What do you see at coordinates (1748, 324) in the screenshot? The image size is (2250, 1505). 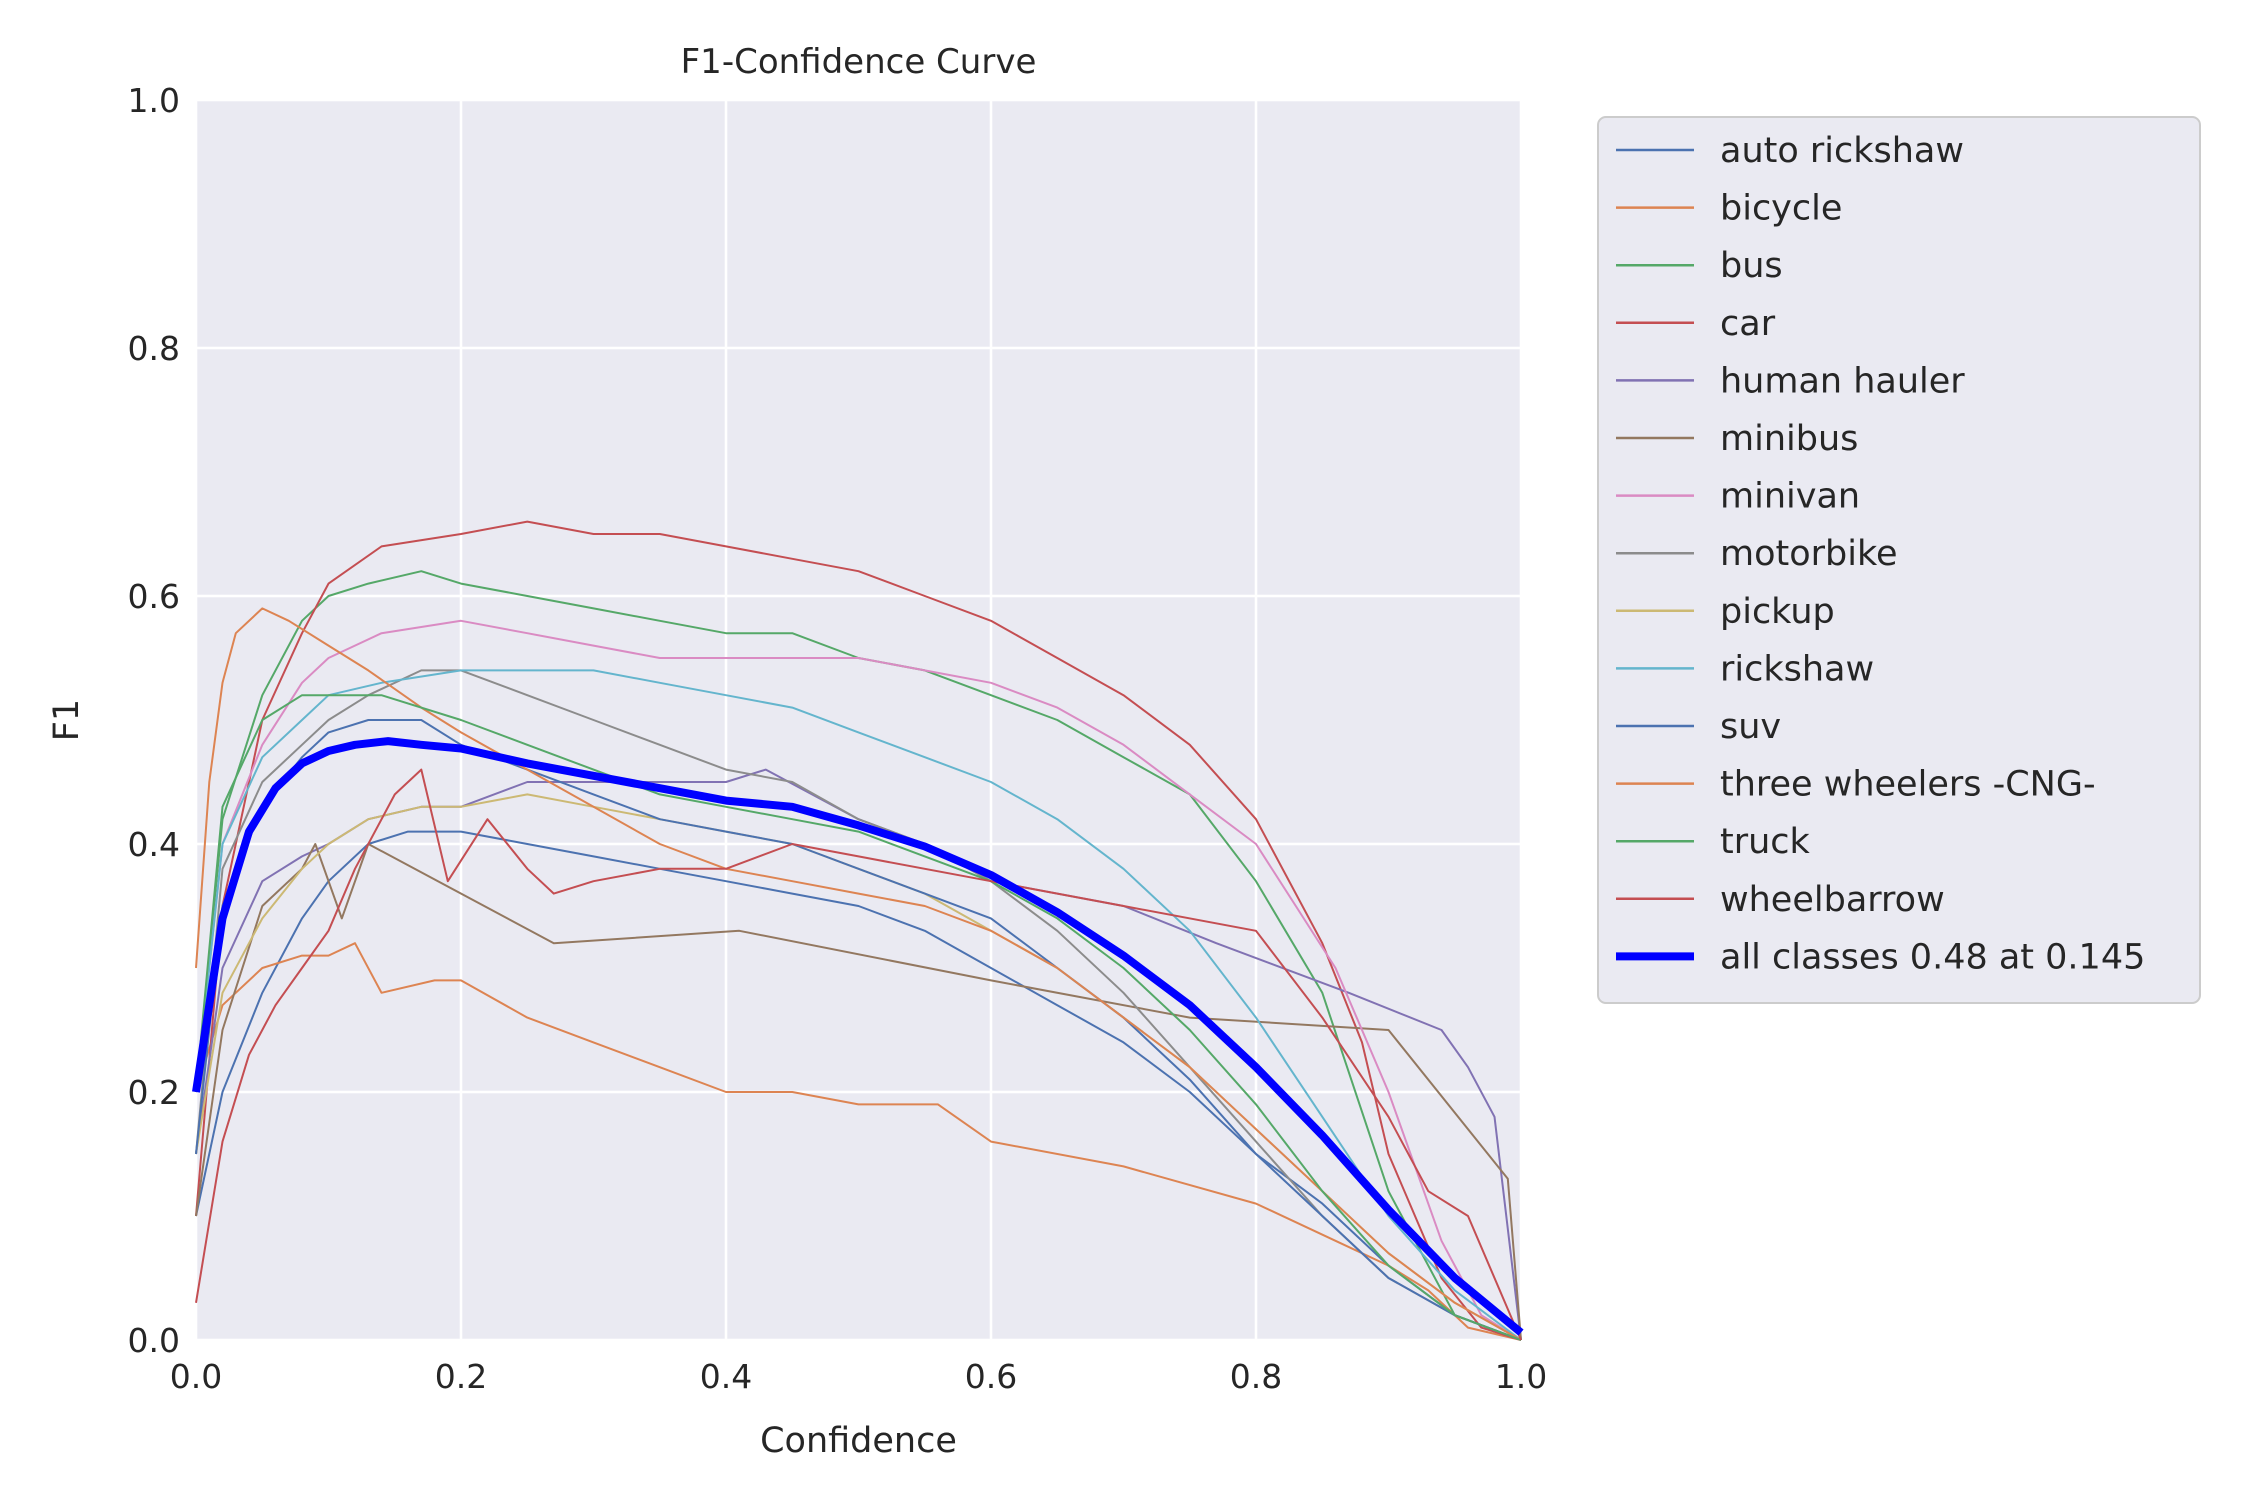 I see `legend-entry: car` at bounding box center [1748, 324].